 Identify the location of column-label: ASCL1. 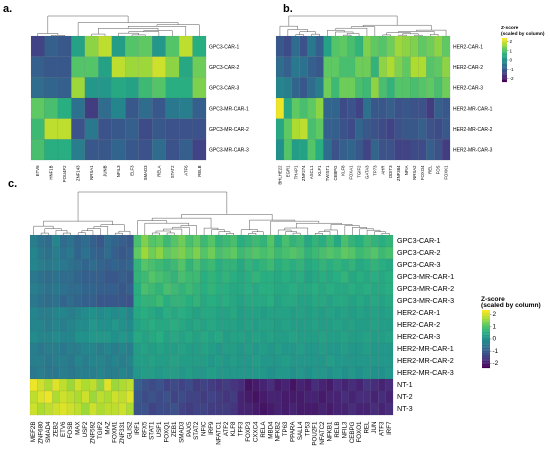
(311, 172).